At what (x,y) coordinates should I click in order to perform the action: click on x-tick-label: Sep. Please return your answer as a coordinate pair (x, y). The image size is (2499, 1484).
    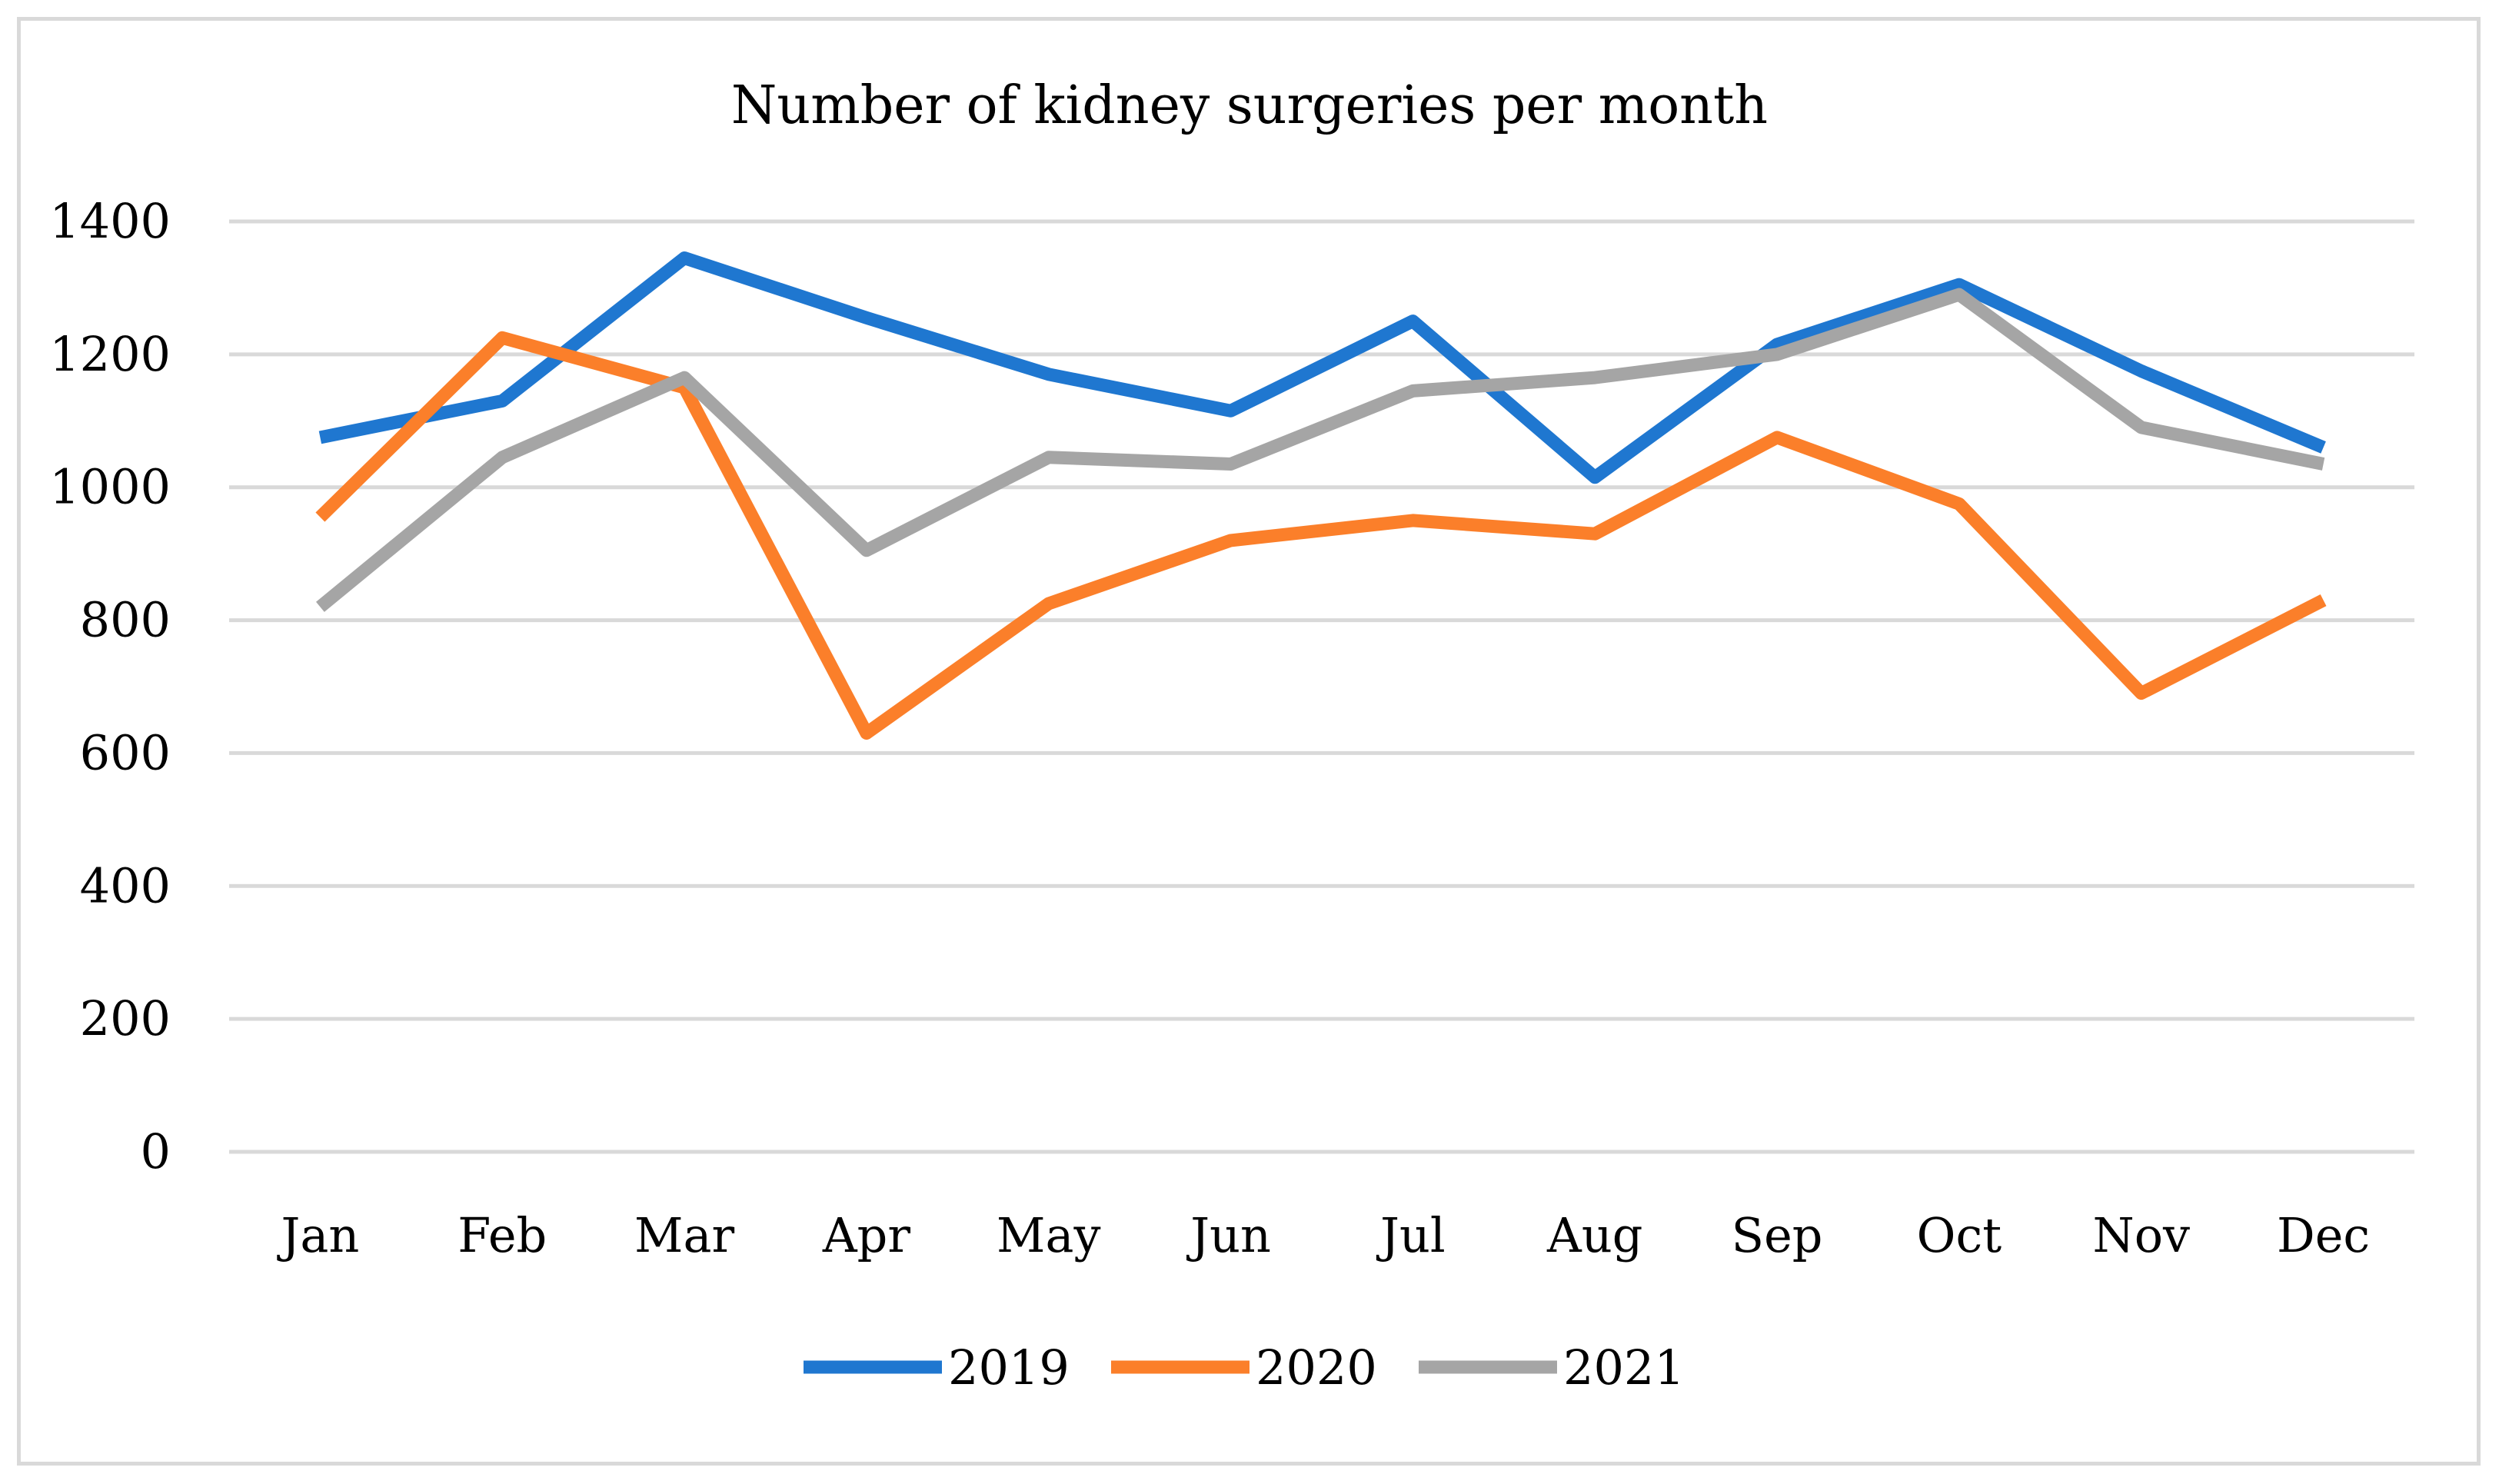
    Looking at the image, I should click on (1777, 1235).